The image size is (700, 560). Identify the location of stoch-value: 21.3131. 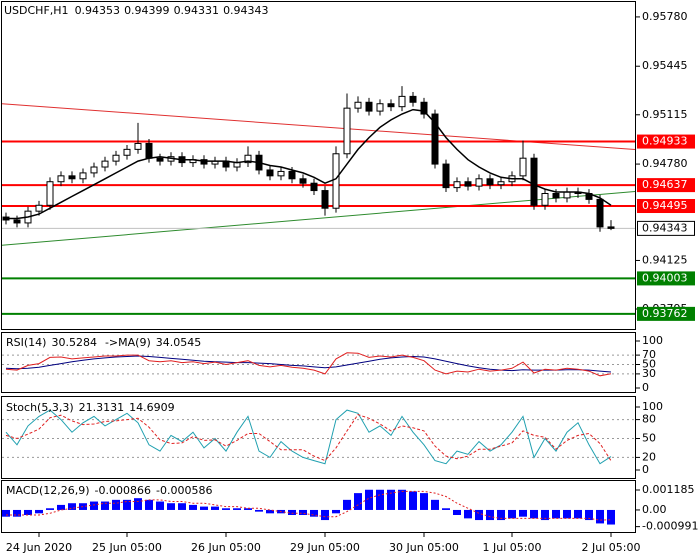
(102, 407).